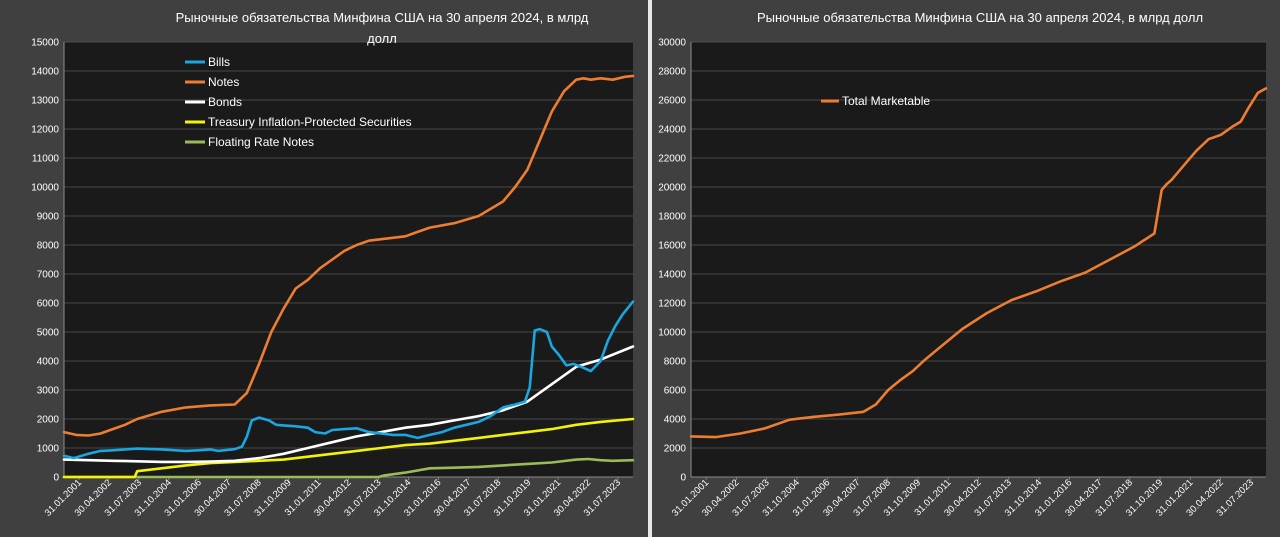 The width and height of the screenshot is (1280, 537). Describe the element at coordinates (223, 82) in the screenshot. I see `legend-entry: Notes` at that location.